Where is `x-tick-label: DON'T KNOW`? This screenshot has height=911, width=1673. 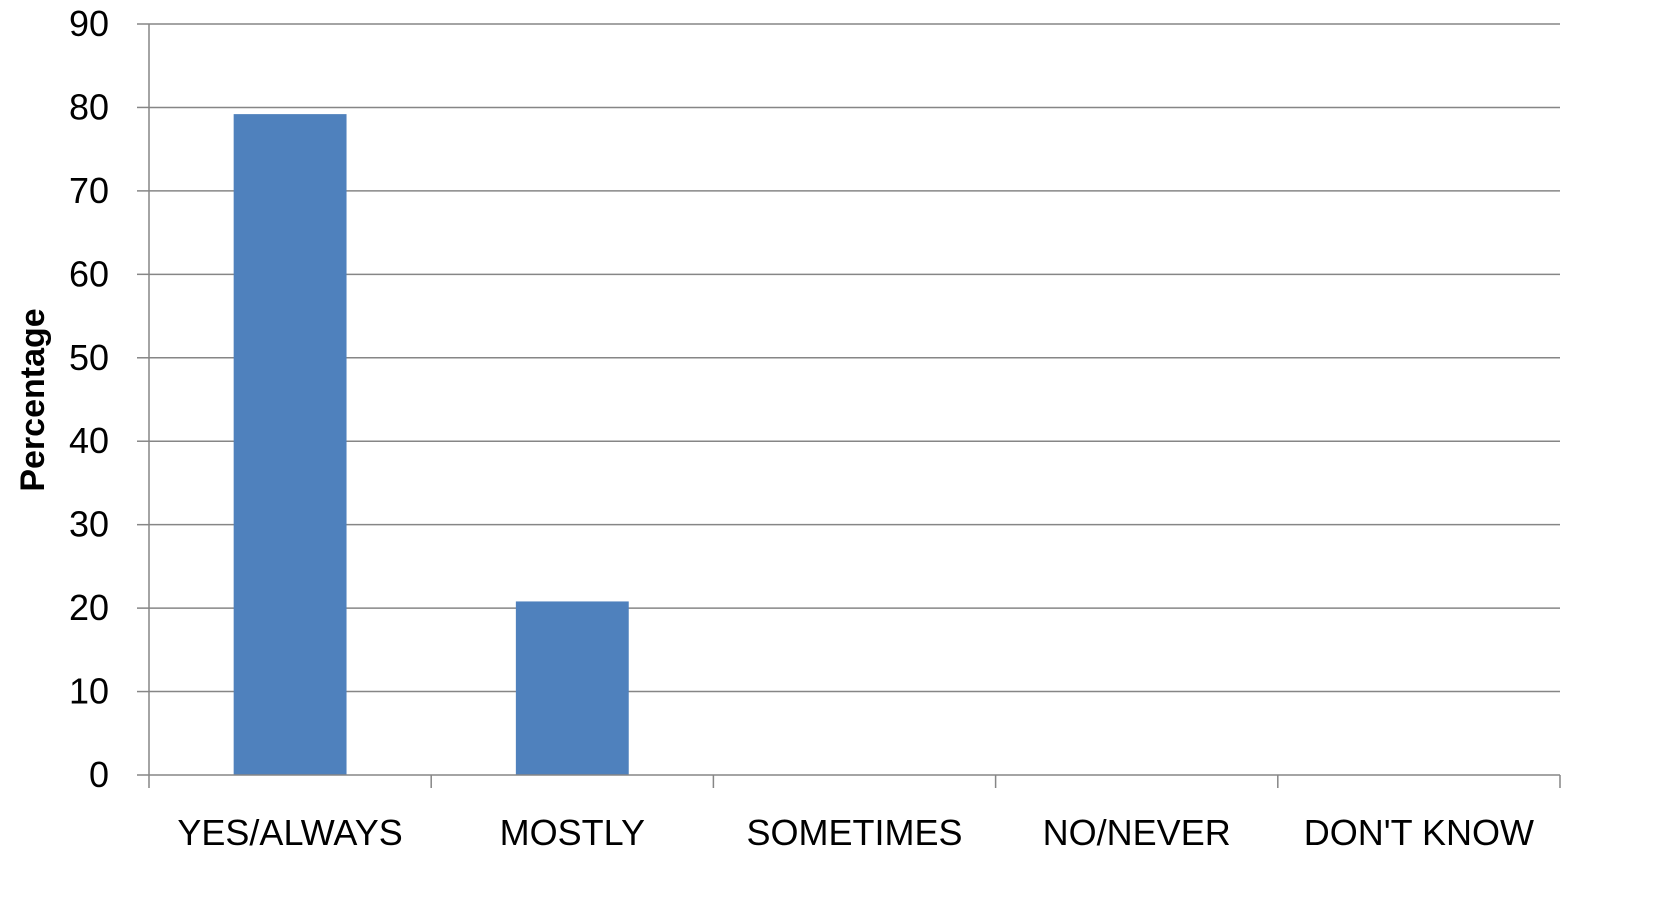 x-tick-label: DON'T KNOW is located at coordinates (1419, 832).